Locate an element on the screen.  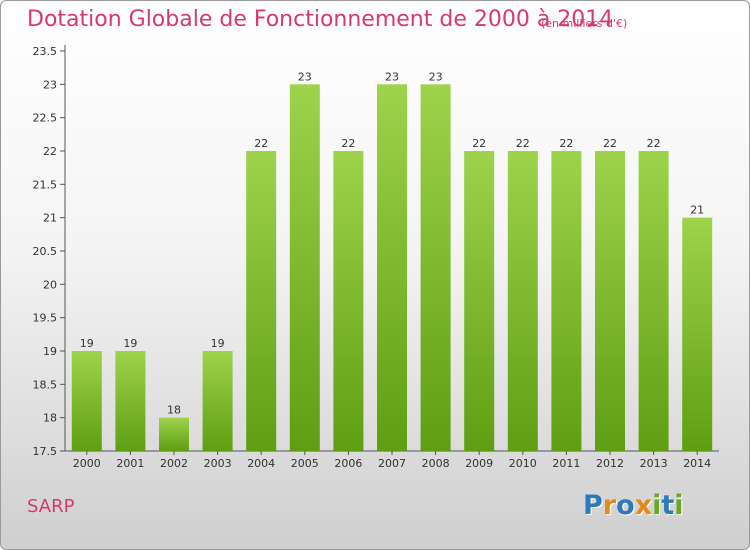
bar-2002 is located at coordinates (174, 434).